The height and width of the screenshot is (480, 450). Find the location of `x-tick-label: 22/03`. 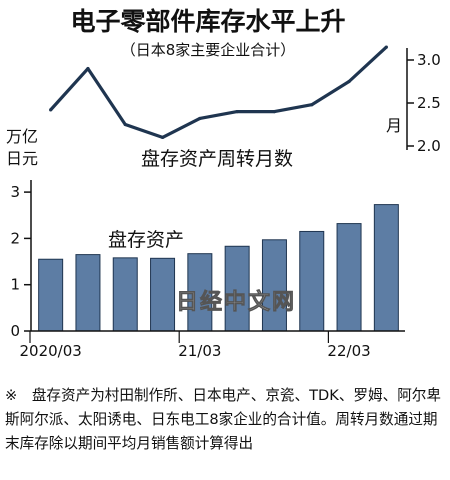

x-tick-label: 22/03 is located at coordinates (348, 351).